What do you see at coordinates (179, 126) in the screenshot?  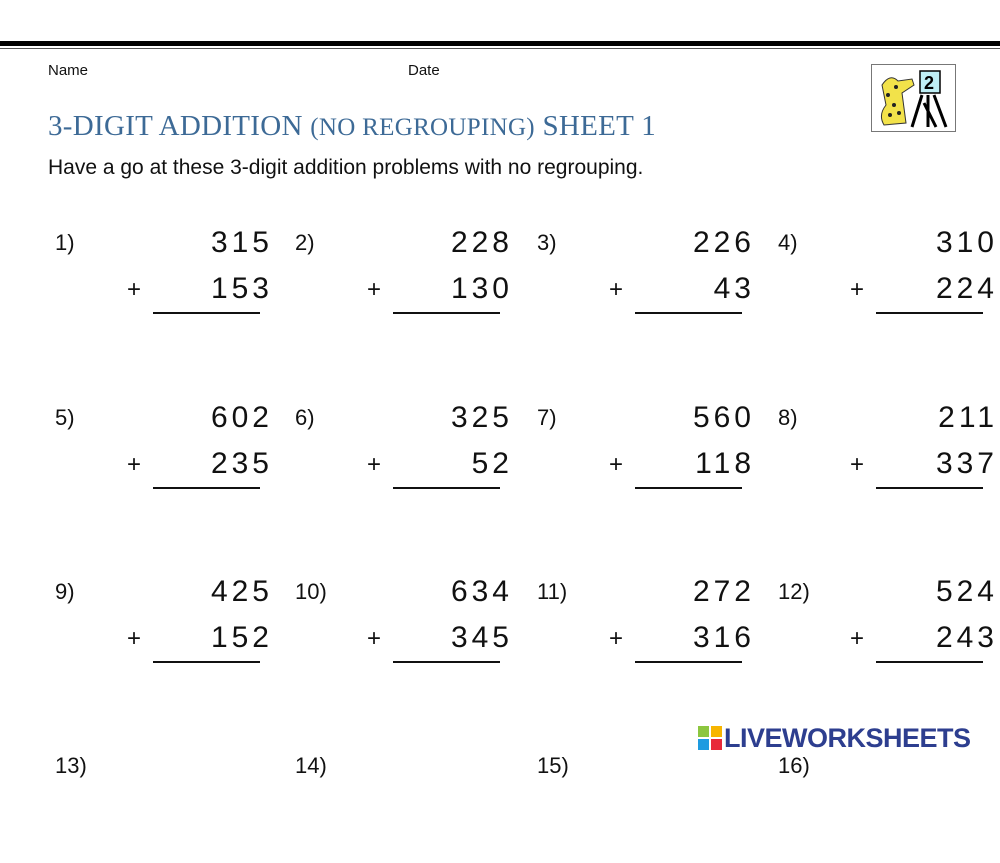 I see `title-main: 3-DIGIT ADDITION` at bounding box center [179, 126].